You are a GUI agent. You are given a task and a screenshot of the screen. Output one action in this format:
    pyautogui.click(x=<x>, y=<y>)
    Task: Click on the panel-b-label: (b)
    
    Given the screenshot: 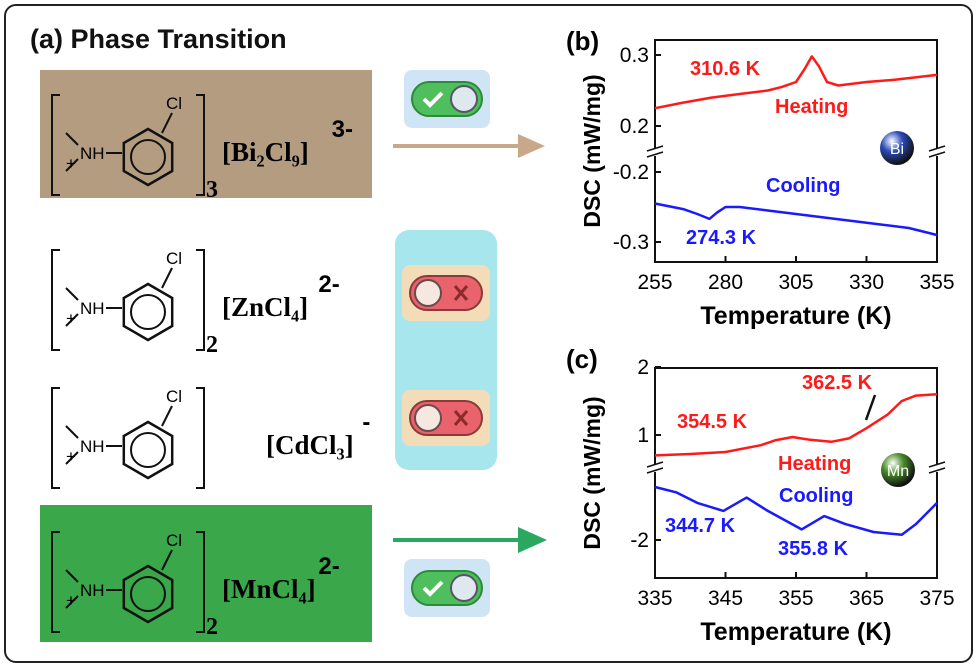 What is the action you would take?
    pyautogui.click(x=582, y=41)
    